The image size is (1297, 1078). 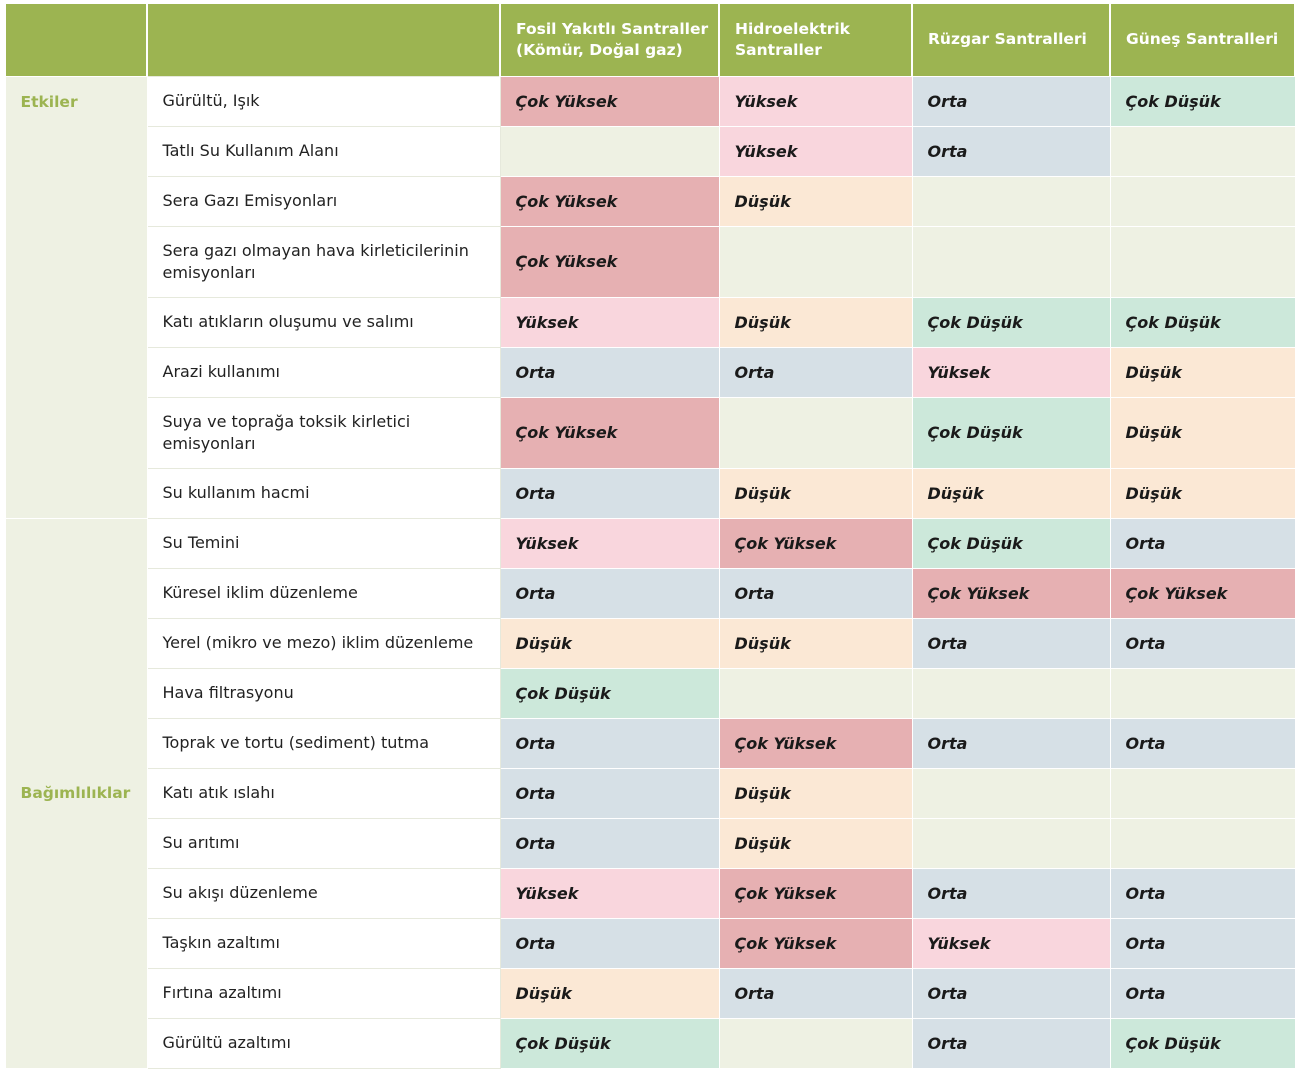 I want to click on row-label: Katı atıkların oluşumu ve salımı, so click(x=323, y=322).